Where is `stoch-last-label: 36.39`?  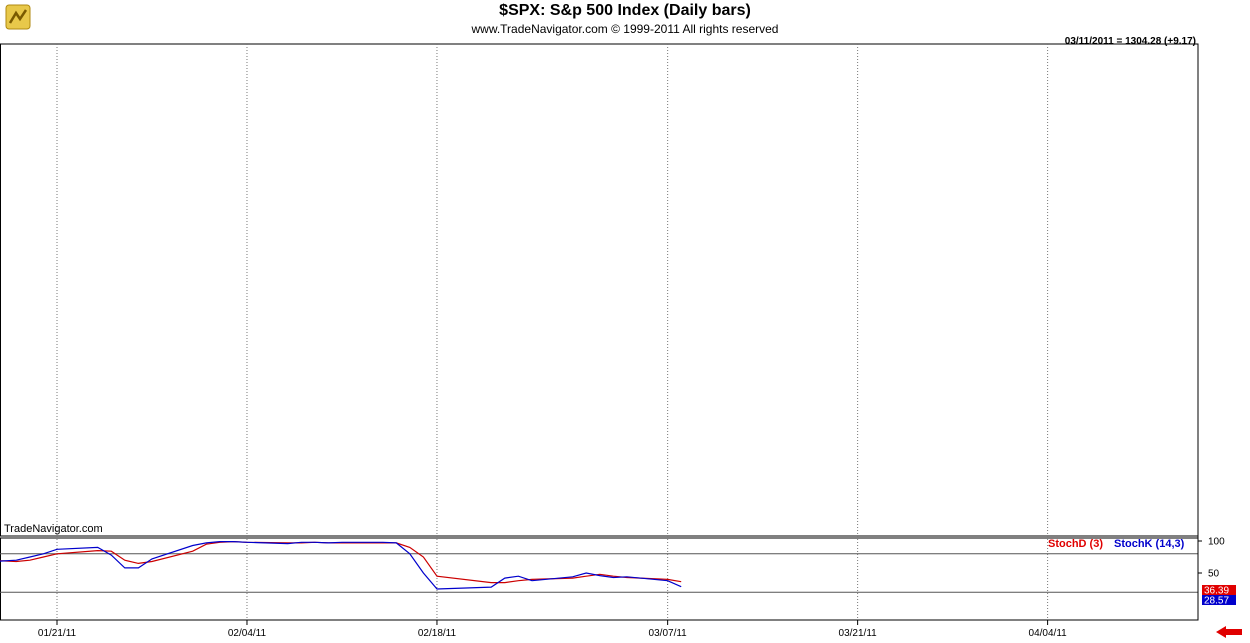
stoch-last-label: 36.39 is located at coordinates (1216, 591).